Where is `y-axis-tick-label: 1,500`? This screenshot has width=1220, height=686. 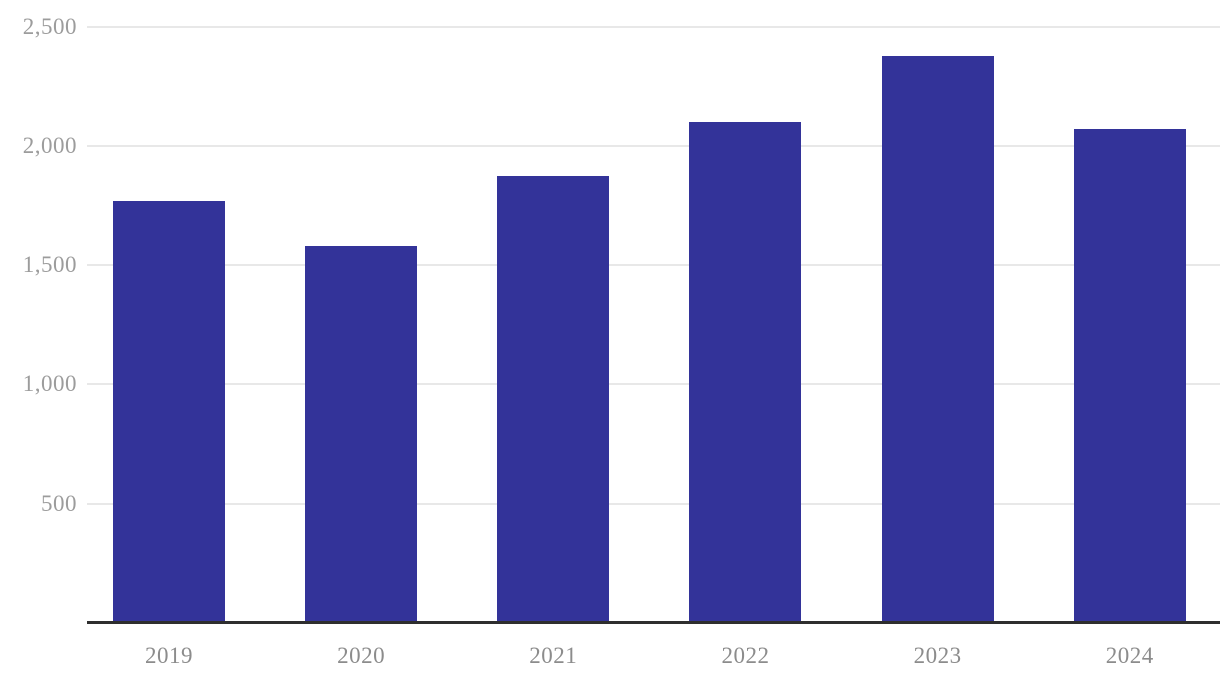 y-axis-tick-label: 1,500 is located at coordinates (49, 265).